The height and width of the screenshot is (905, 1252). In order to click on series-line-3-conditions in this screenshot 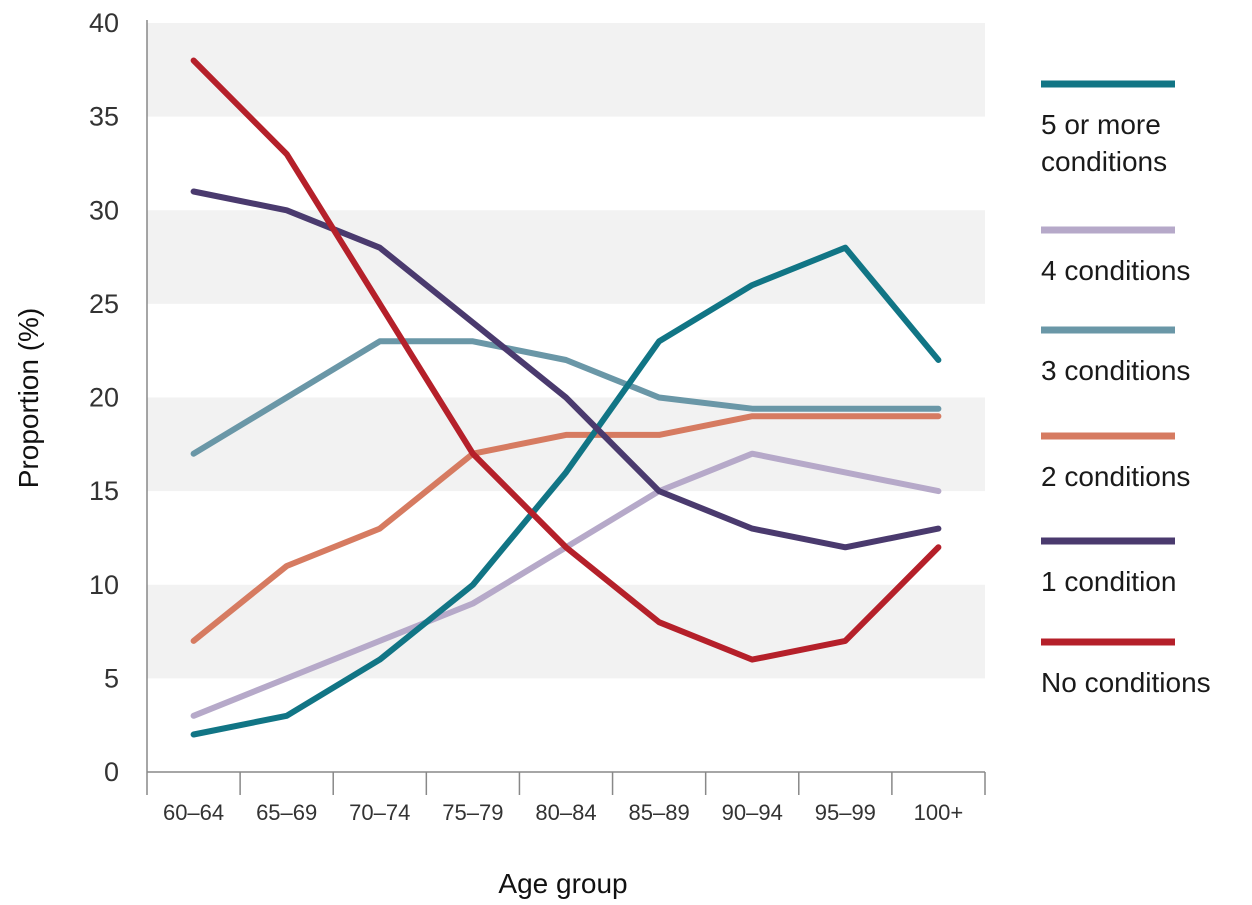, I will do `click(566, 397)`.